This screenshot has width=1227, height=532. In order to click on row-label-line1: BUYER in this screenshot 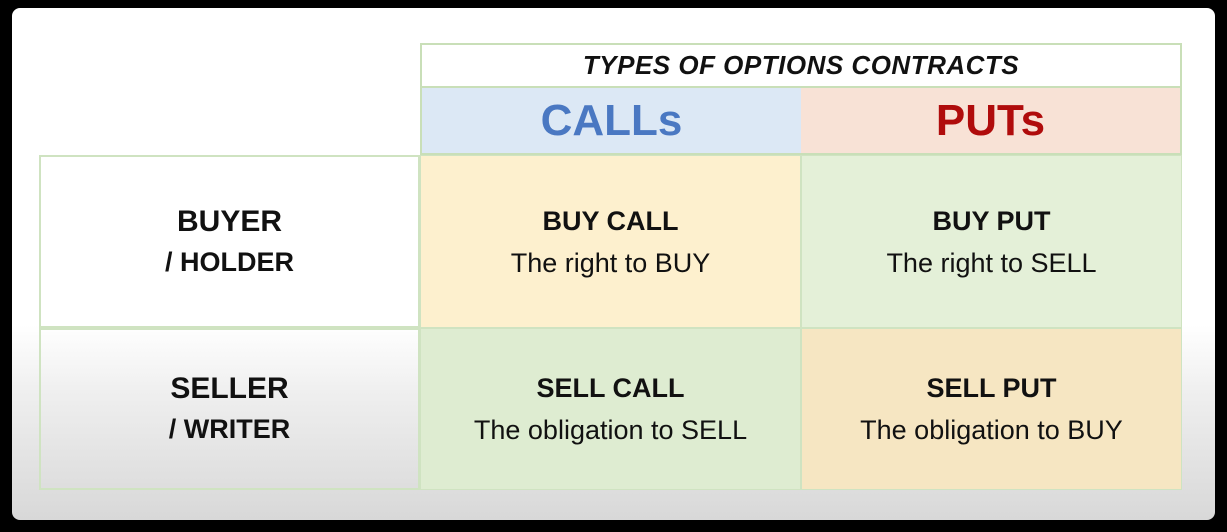, I will do `click(229, 221)`.